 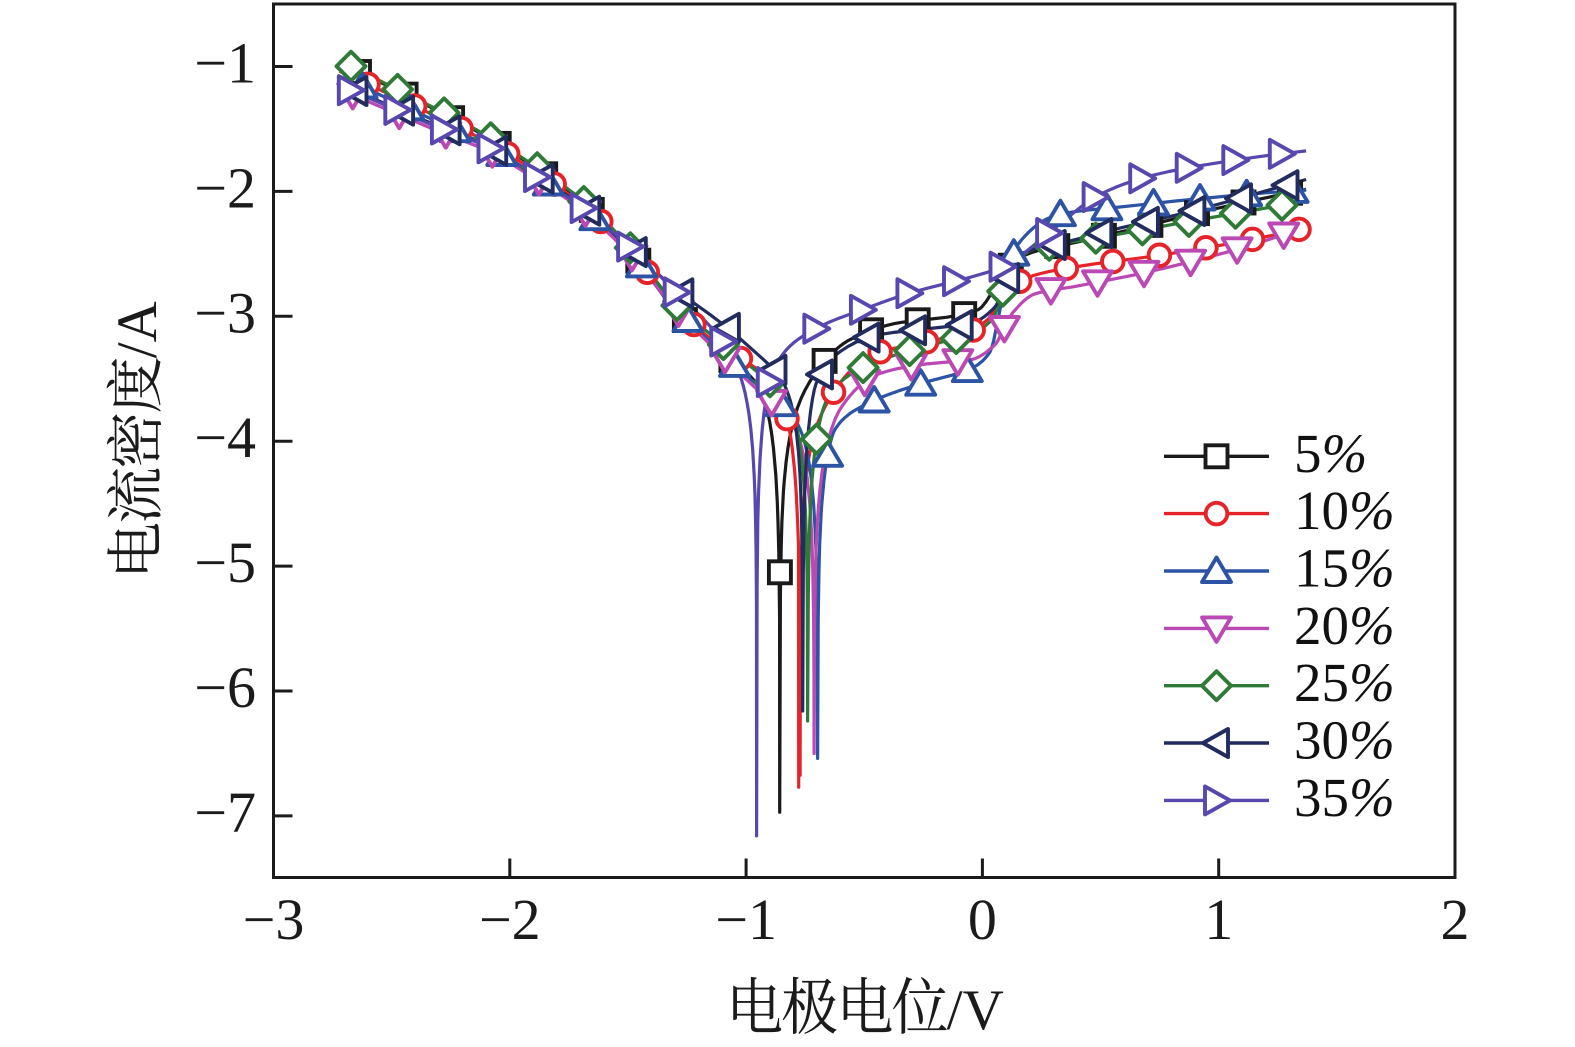 What do you see at coordinates (1455, 919) in the screenshot?
I see `svg-text: 2` at bounding box center [1455, 919].